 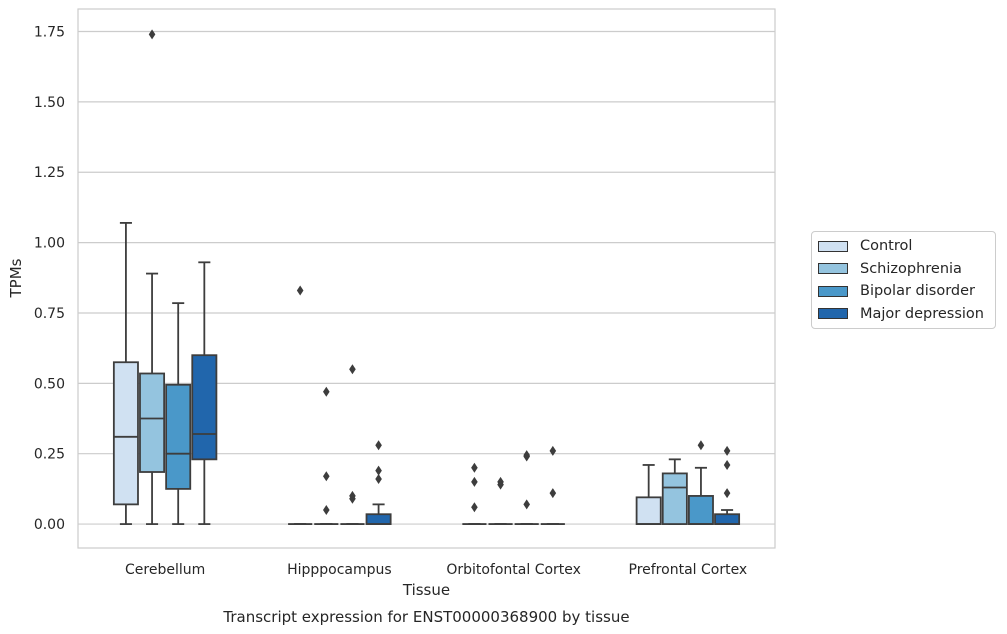 I want to click on legend-item: Major depression, so click(x=906, y=314).